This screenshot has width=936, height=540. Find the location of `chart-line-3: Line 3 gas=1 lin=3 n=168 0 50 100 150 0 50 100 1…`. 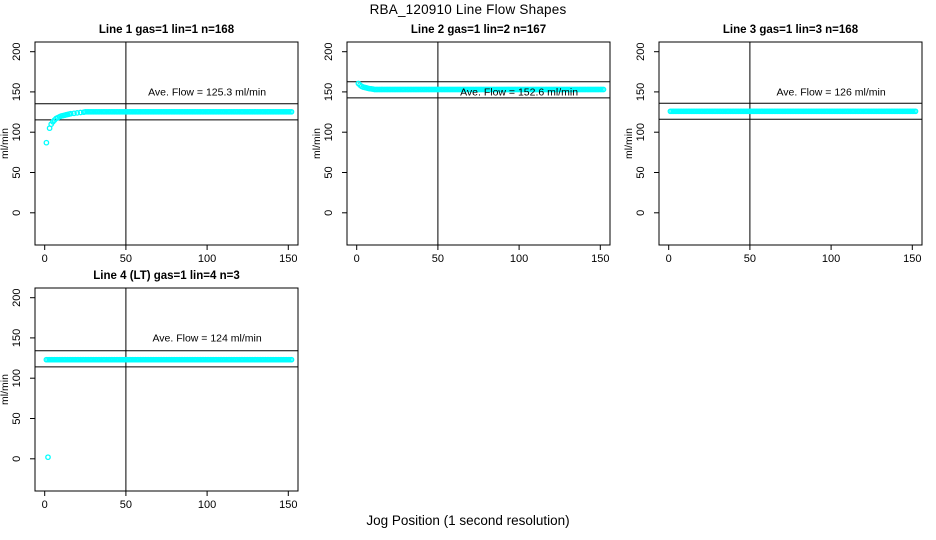

chart-line-3: Line 3 gas=1 lin=3 n=168 0 50 100 150 0 50 100 1… is located at coordinates (773, 144).